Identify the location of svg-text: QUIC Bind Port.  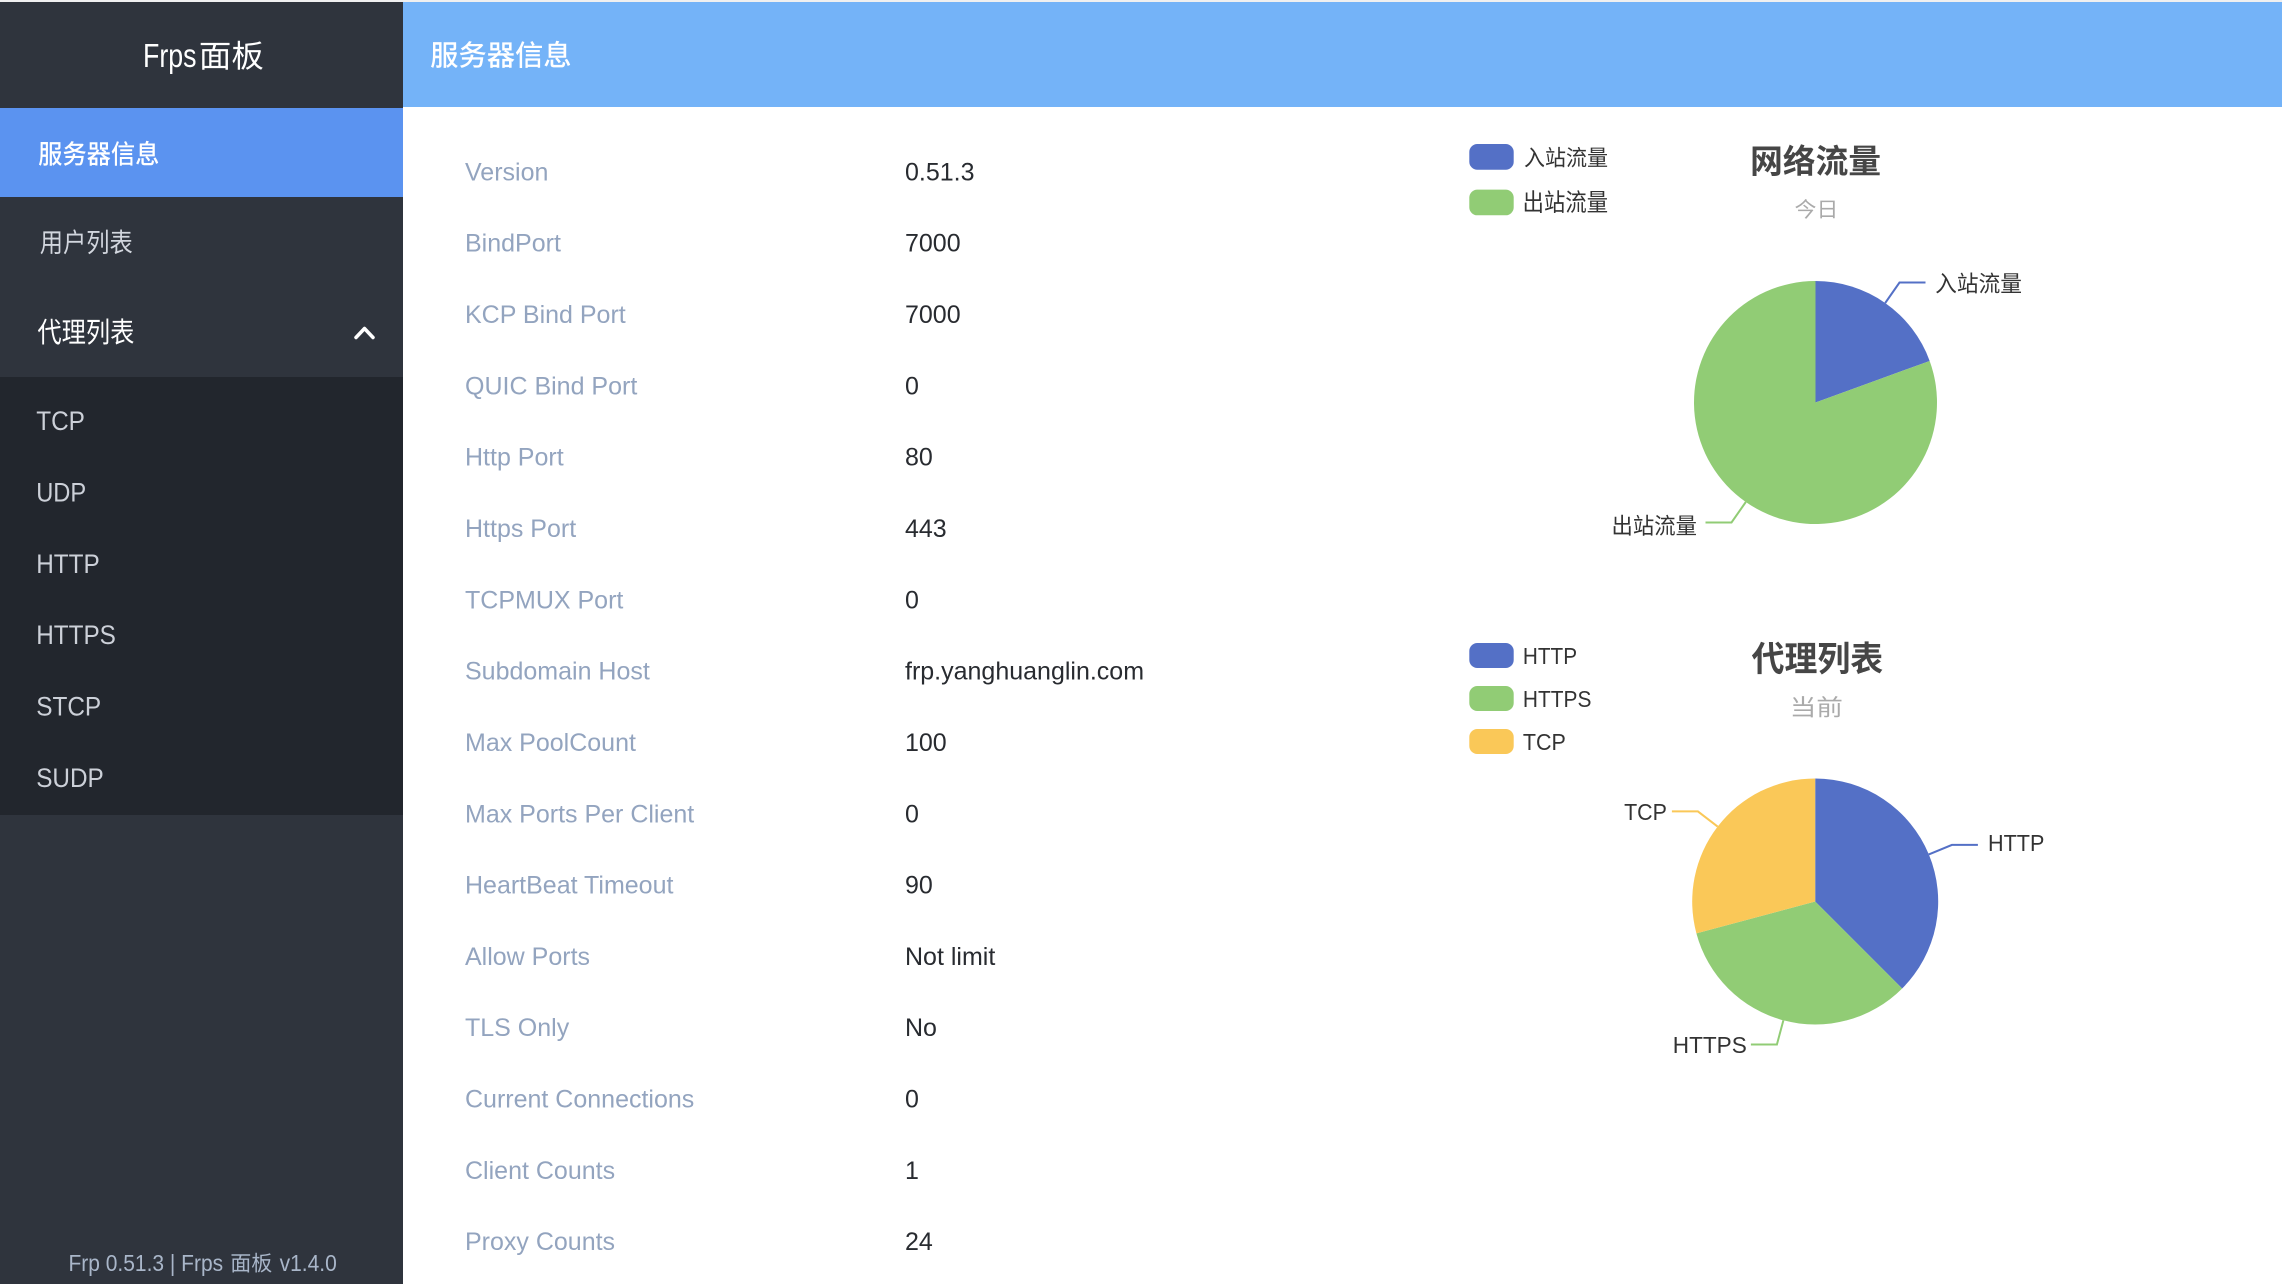
(551, 386).